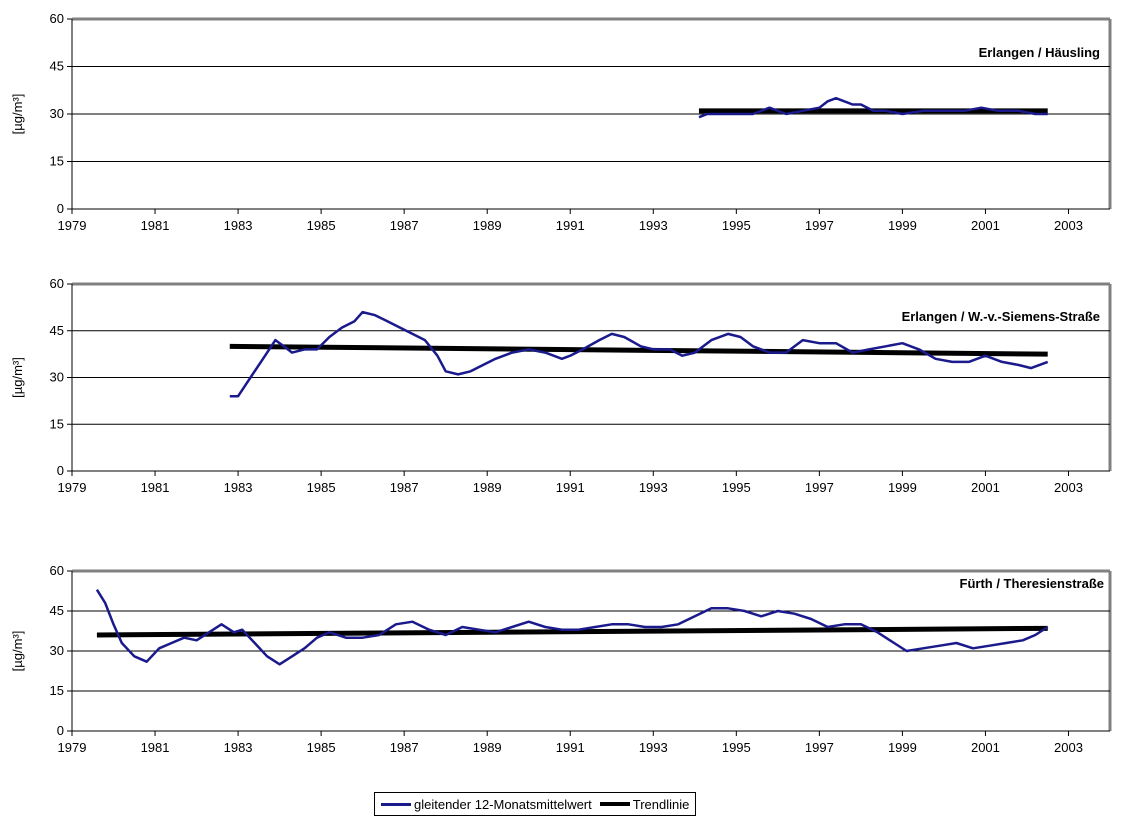 This screenshot has width=1123, height=828. I want to click on panel-1-xtick-label: 1995, so click(736, 225).